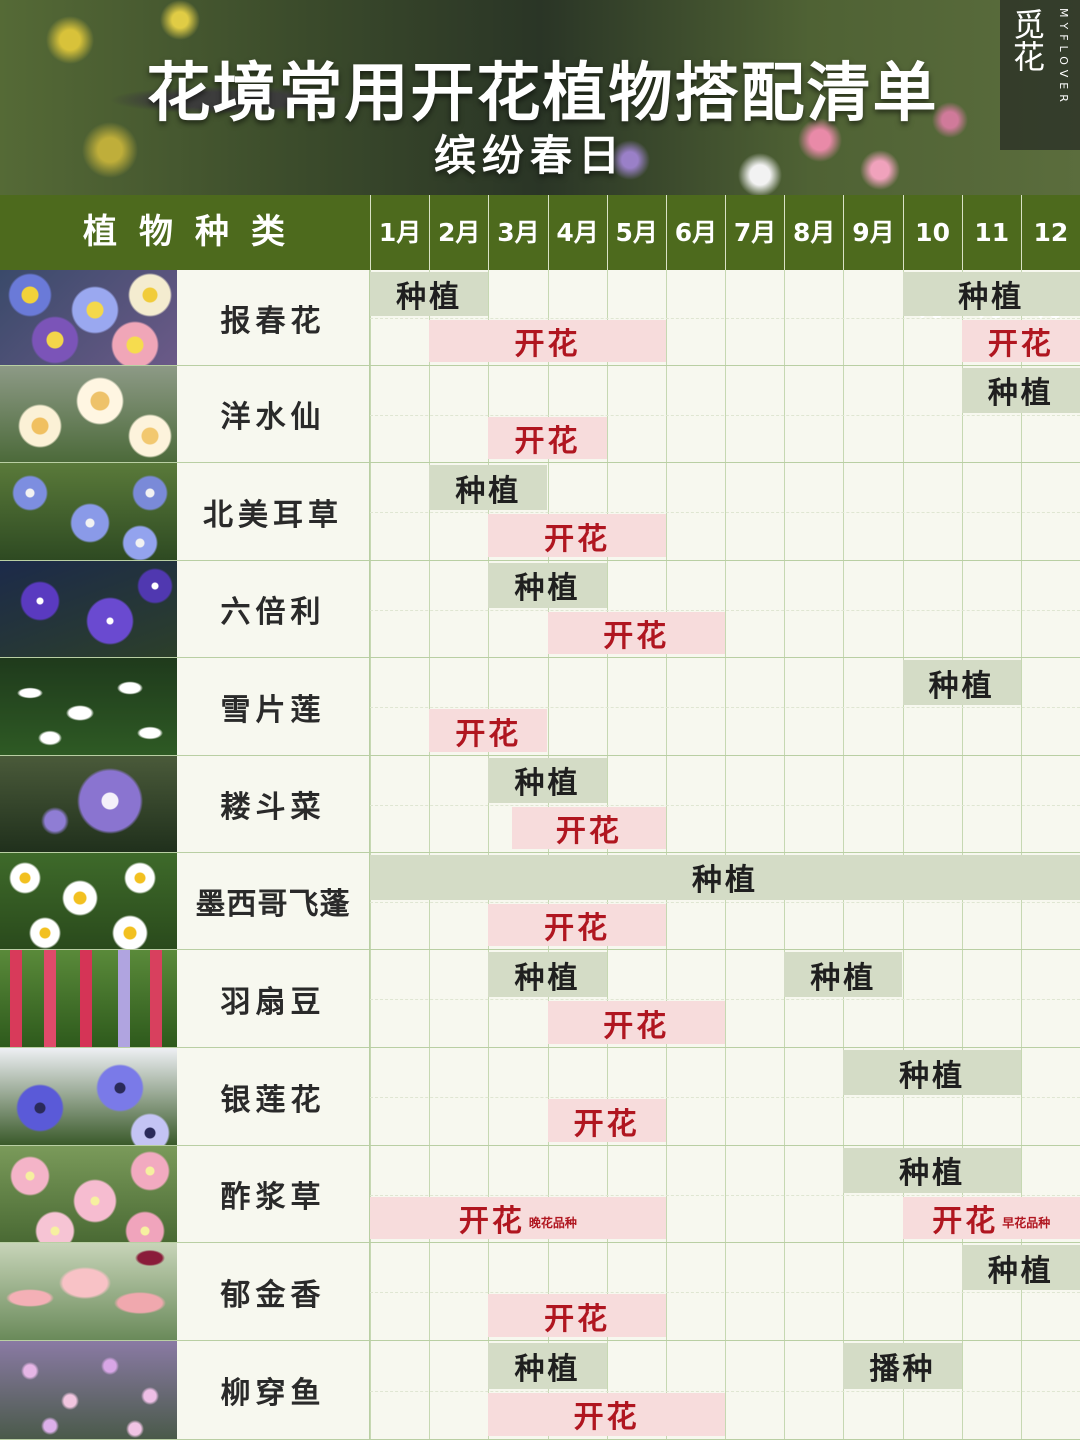  I want to click on table-row: 洋水仙 种植 开花, so click(540, 414).